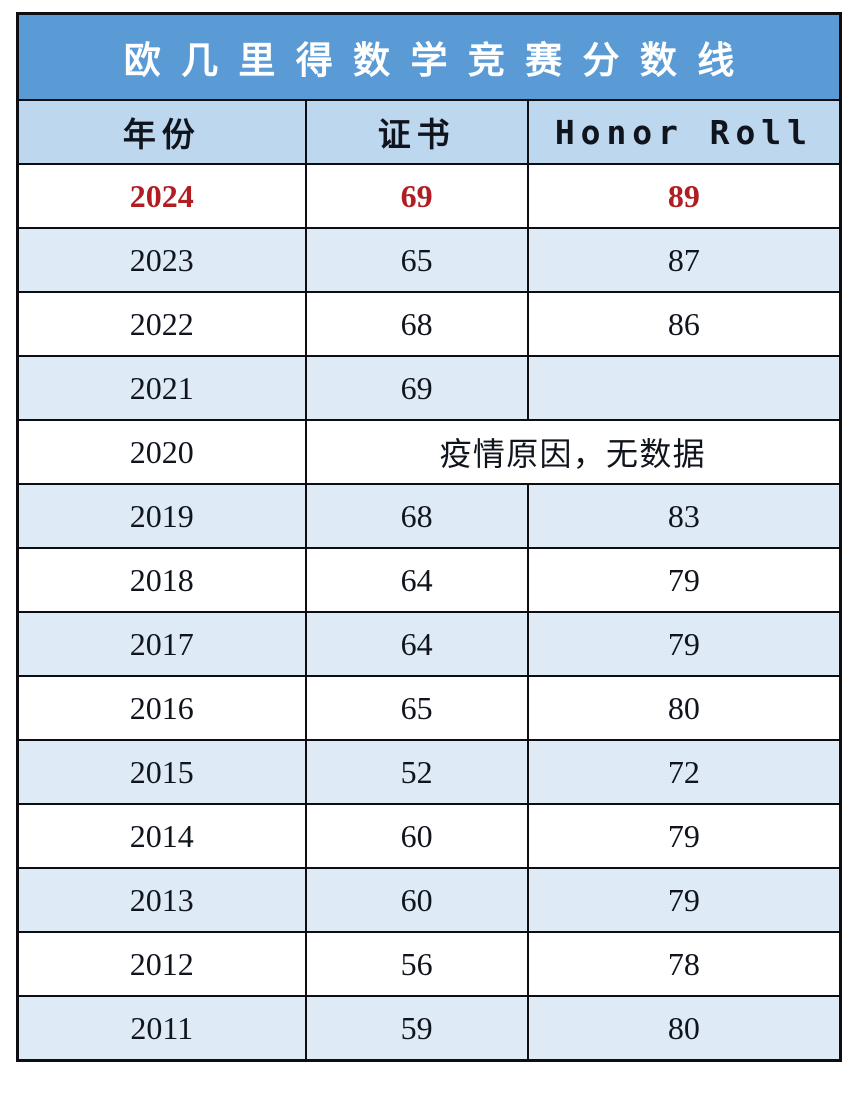  I want to click on table-row-2023: 2023 65 87, so click(429, 260).